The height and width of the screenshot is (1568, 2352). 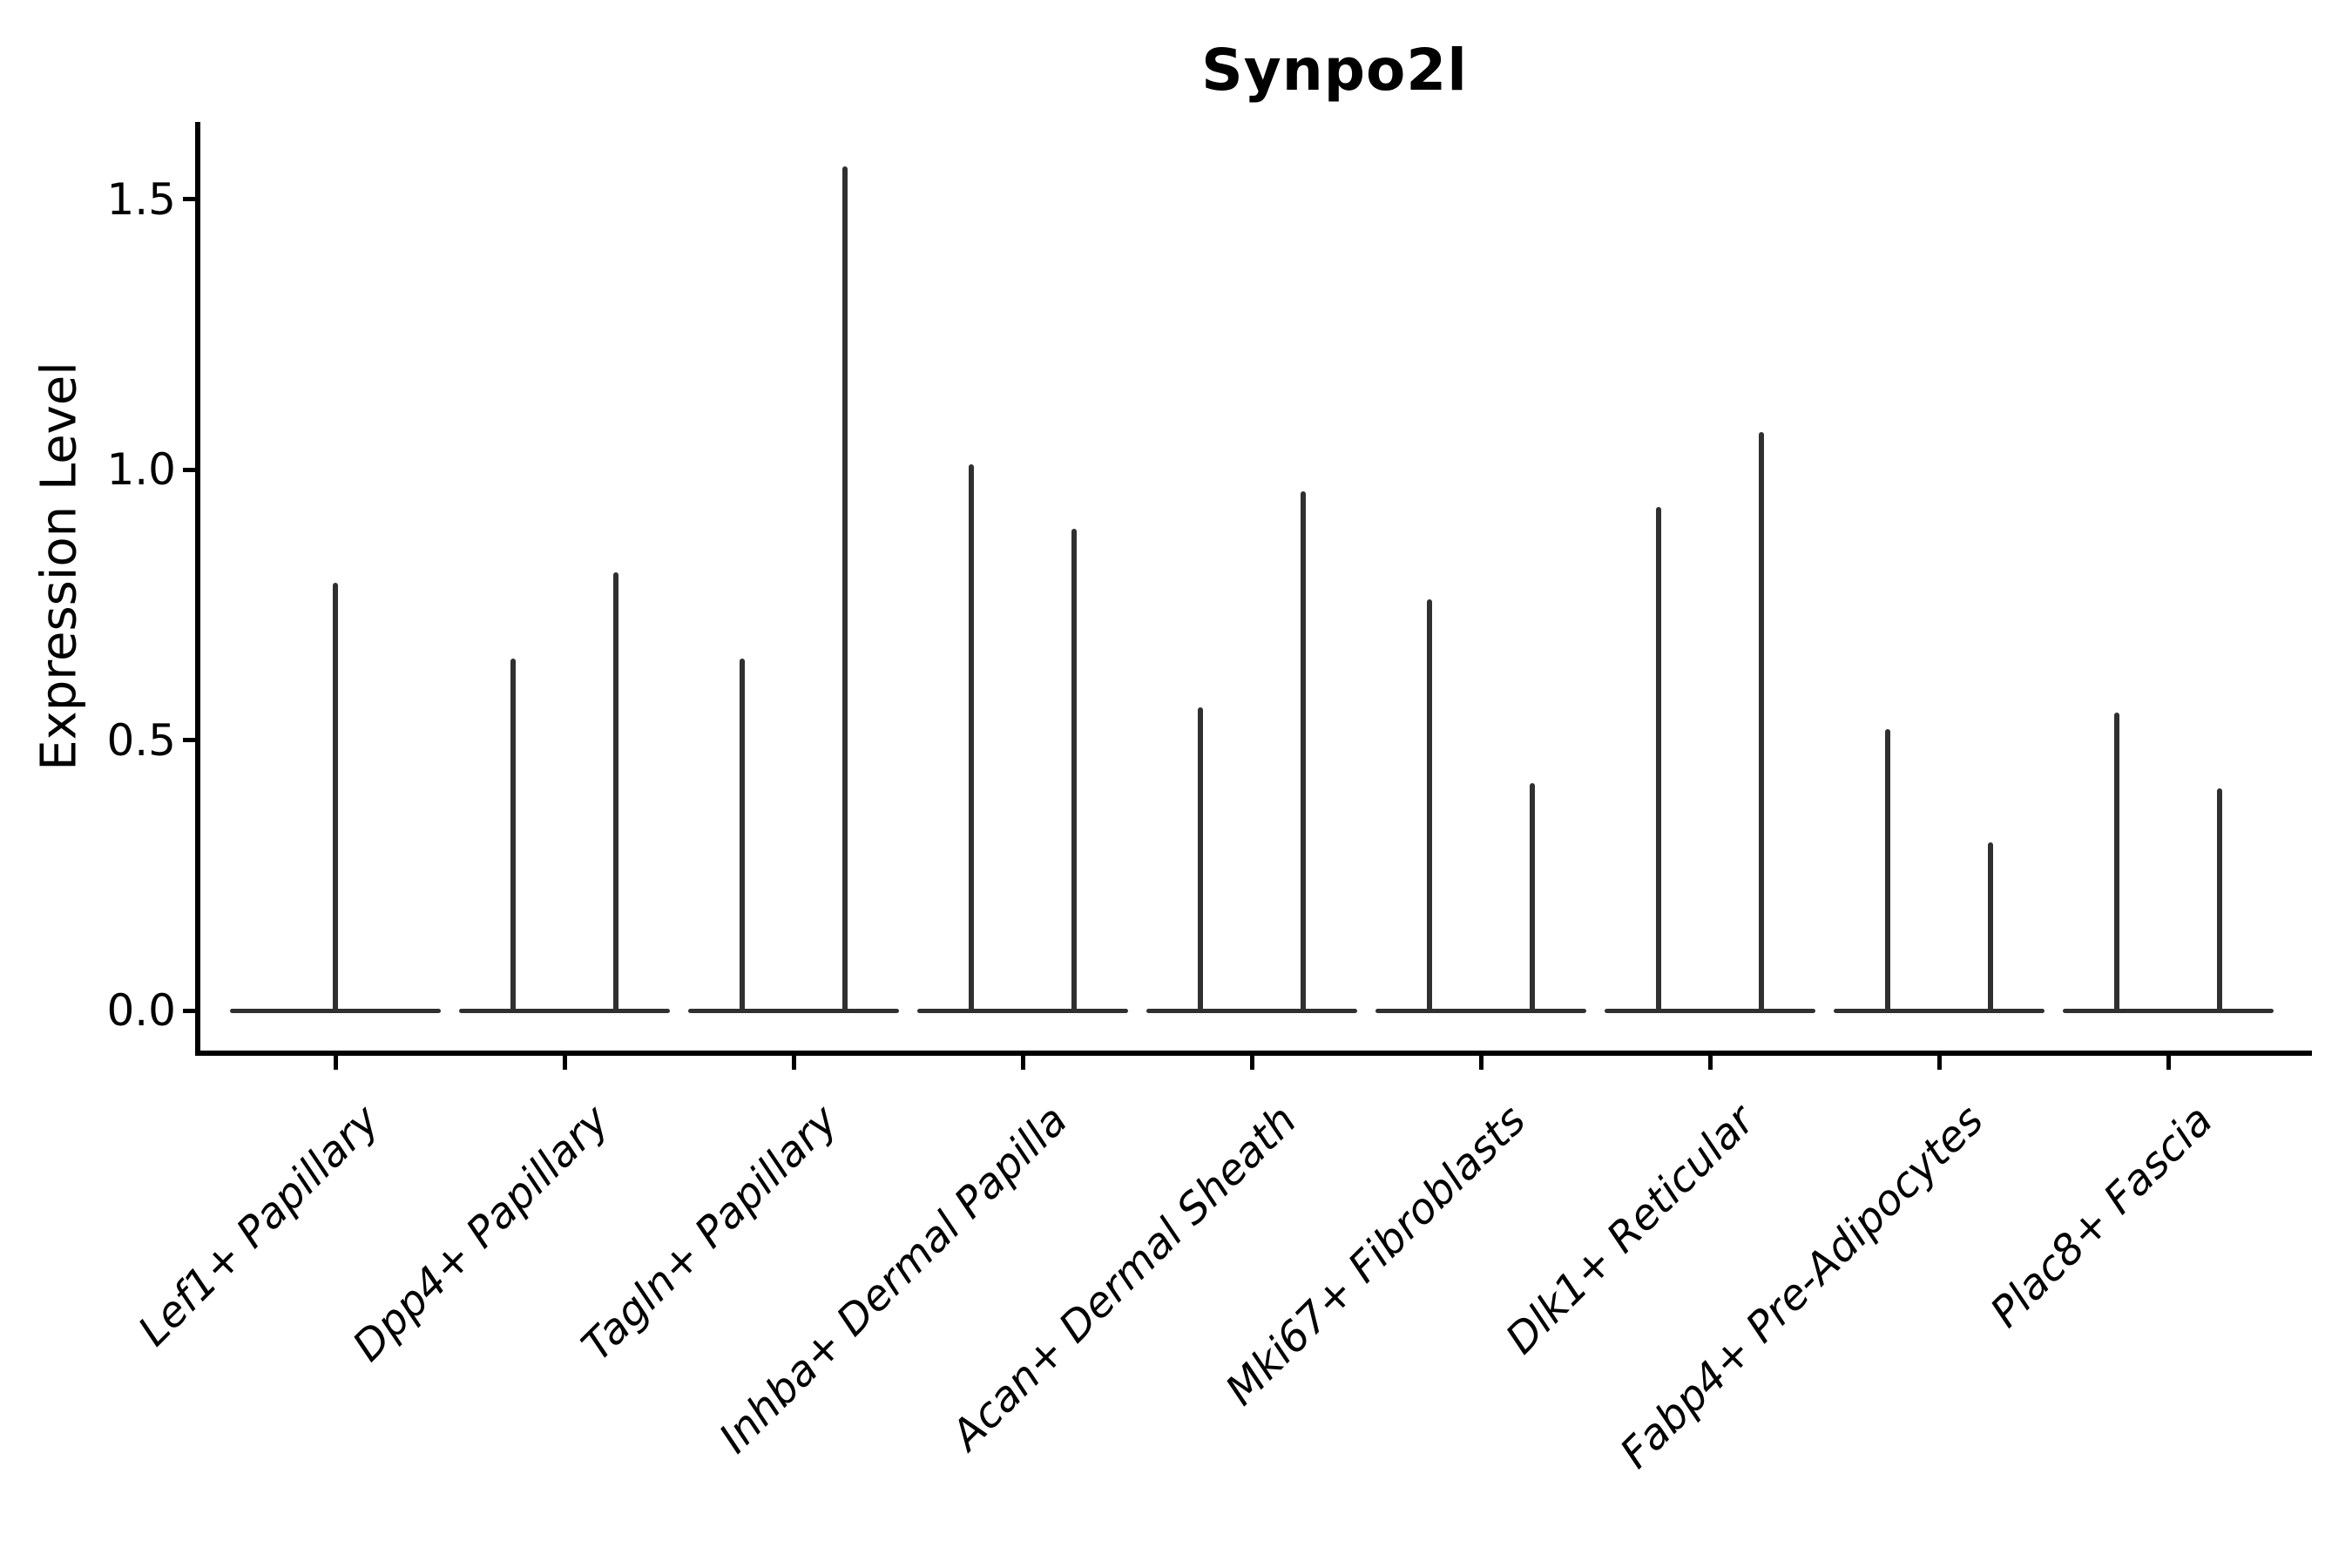 What do you see at coordinates (1803, 1287) in the screenshot?
I see `x-tick-label: Fabp4+ Pre-Adipocytes` at bounding box center [1803, 1287].